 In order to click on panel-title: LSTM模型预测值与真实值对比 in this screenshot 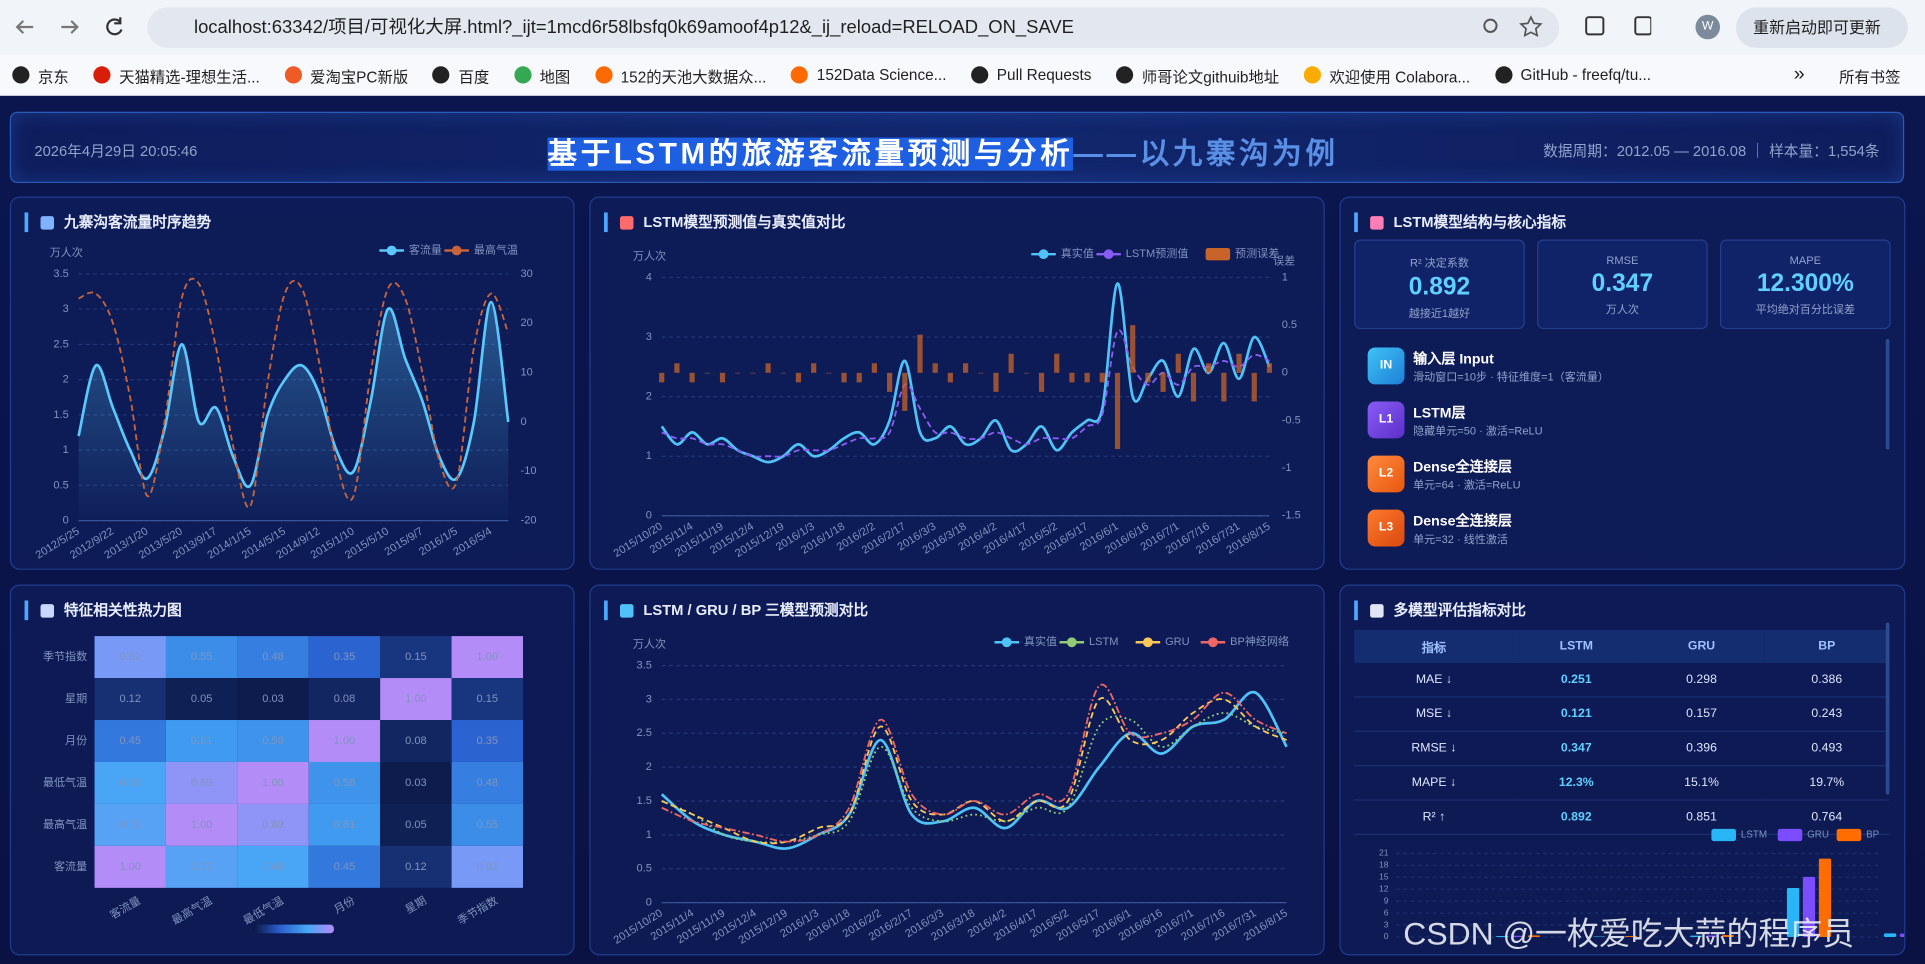, I will do `click(724, 222)`.